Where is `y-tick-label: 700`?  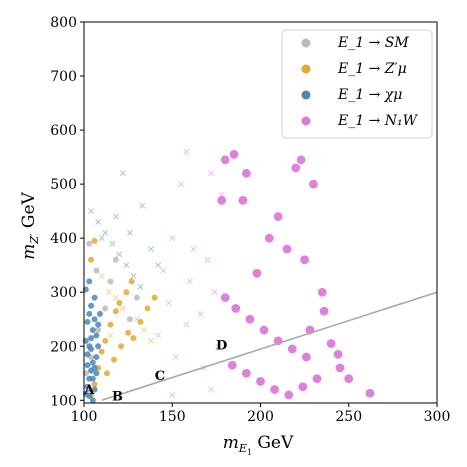 y-tick-label: 700 is located at coordinates (63, 77).